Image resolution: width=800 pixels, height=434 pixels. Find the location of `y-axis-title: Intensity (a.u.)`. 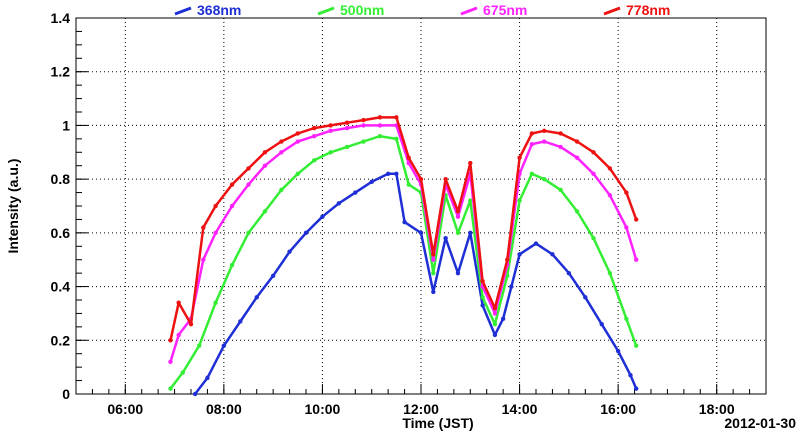

y-axis-title: Intensity (a.u.) is located at coordinates (13, 206).